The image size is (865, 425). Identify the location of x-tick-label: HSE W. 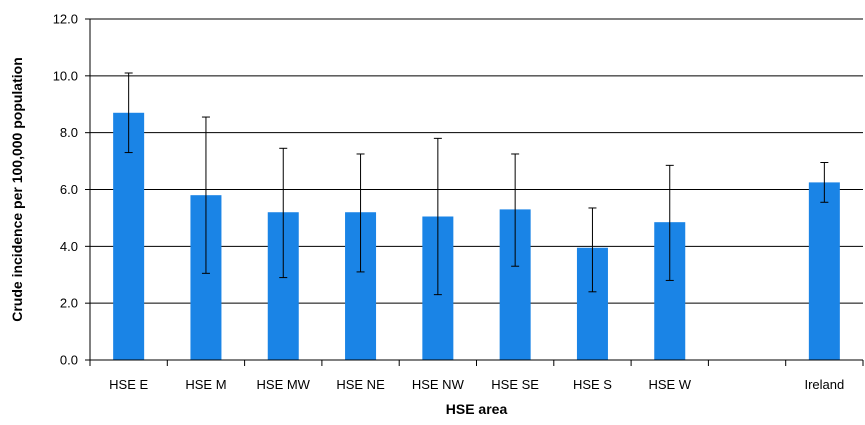
(669, 384).